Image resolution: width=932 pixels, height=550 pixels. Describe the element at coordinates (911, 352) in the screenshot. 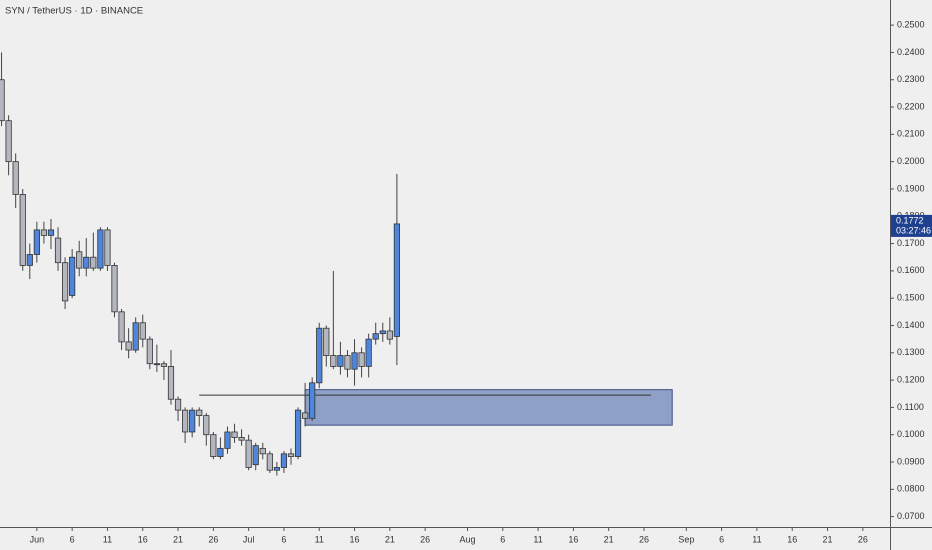

I see `y-tick-label: 0.1300` at that location.